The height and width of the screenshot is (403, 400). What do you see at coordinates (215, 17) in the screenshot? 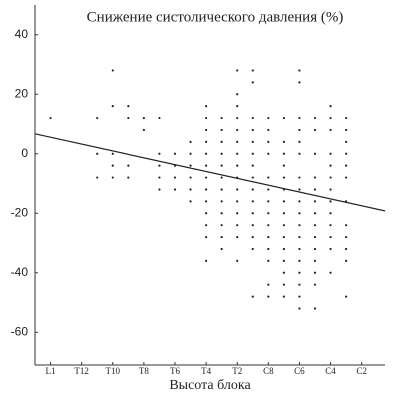
I see `chart-title: Снижение систолического давления (%)` at bounding box center [215, 17].